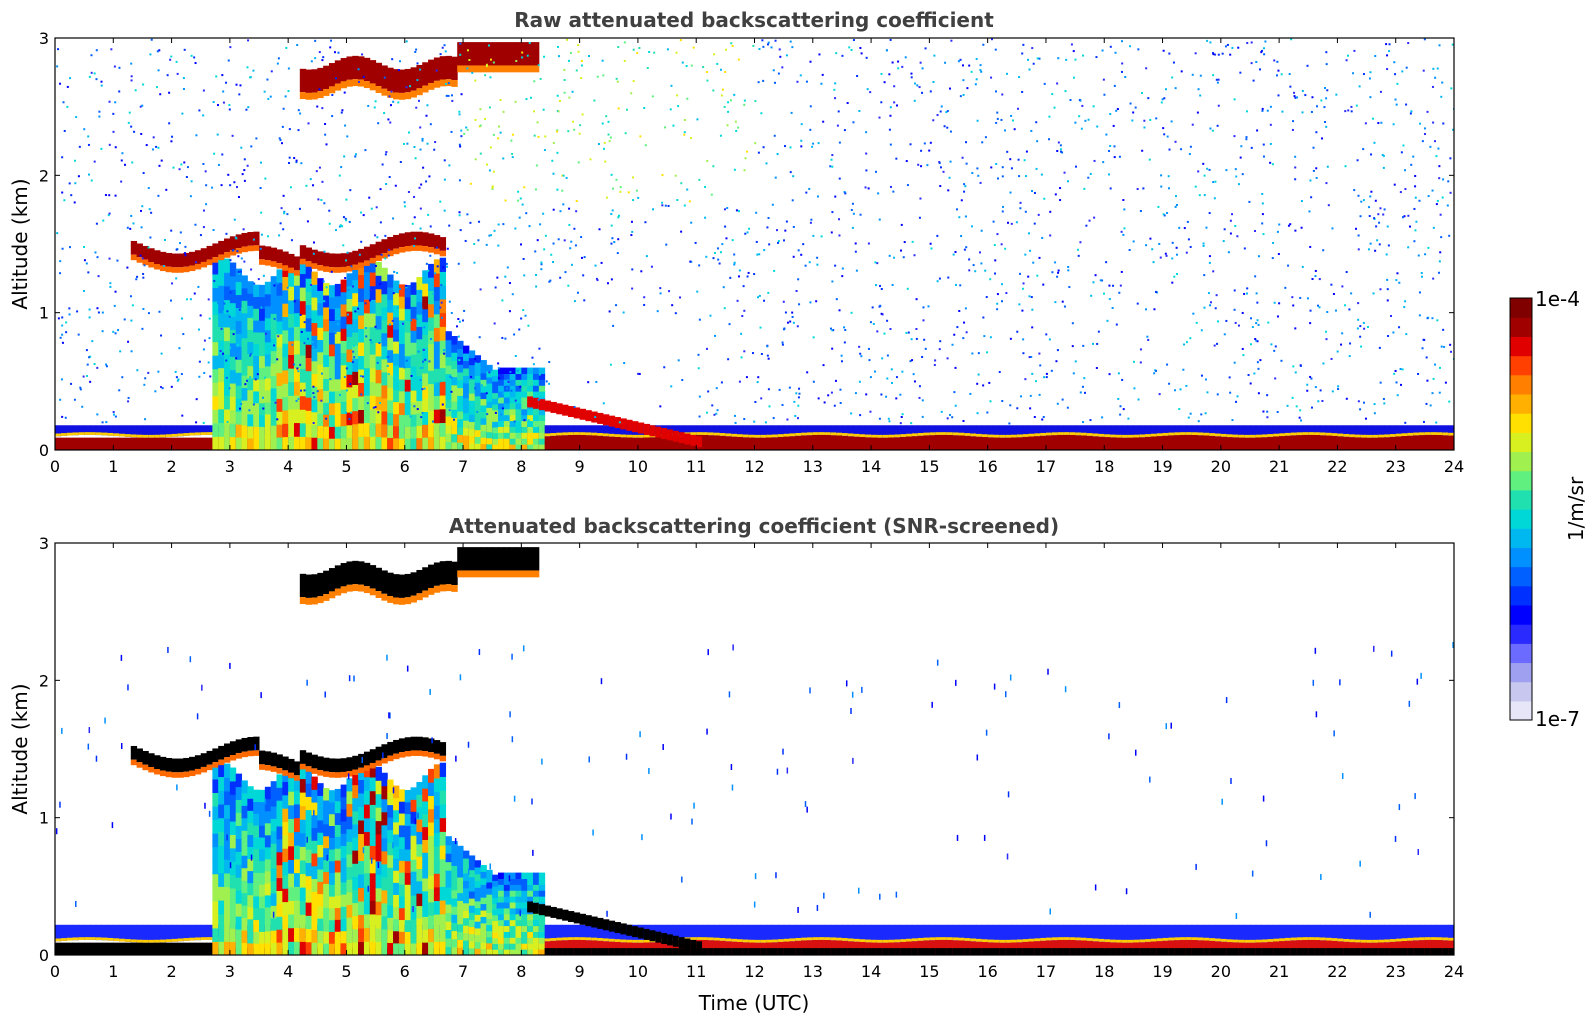 This screenshot has width=1595, height=1020. Describe the element at coordinates (44, 175) in the screenshot. I see `y-tick-label: 2` at that location.